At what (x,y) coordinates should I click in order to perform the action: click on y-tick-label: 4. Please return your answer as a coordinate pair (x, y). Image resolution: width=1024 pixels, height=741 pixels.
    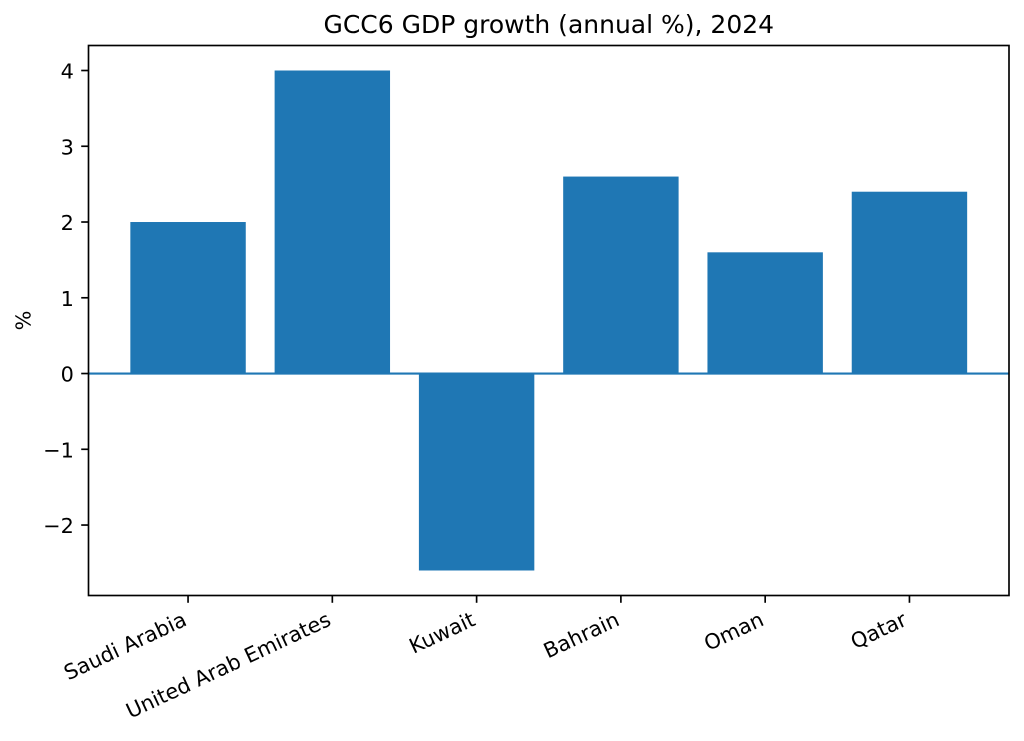
    Looking at the image, I should click on (67, 72).